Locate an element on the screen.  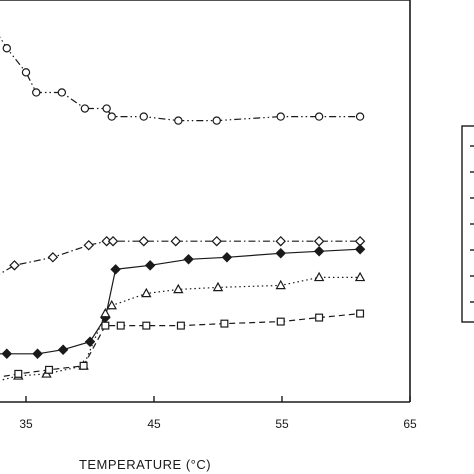
x-tick-label: 35 is located at coordinates (26, 424).